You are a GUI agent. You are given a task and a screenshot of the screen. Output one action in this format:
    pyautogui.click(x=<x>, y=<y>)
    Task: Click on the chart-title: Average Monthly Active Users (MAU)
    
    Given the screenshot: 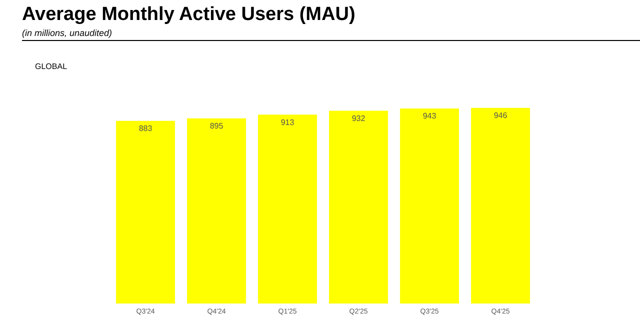 What is the action you would take?
    pyautogui.click(x=189, y=15)
    